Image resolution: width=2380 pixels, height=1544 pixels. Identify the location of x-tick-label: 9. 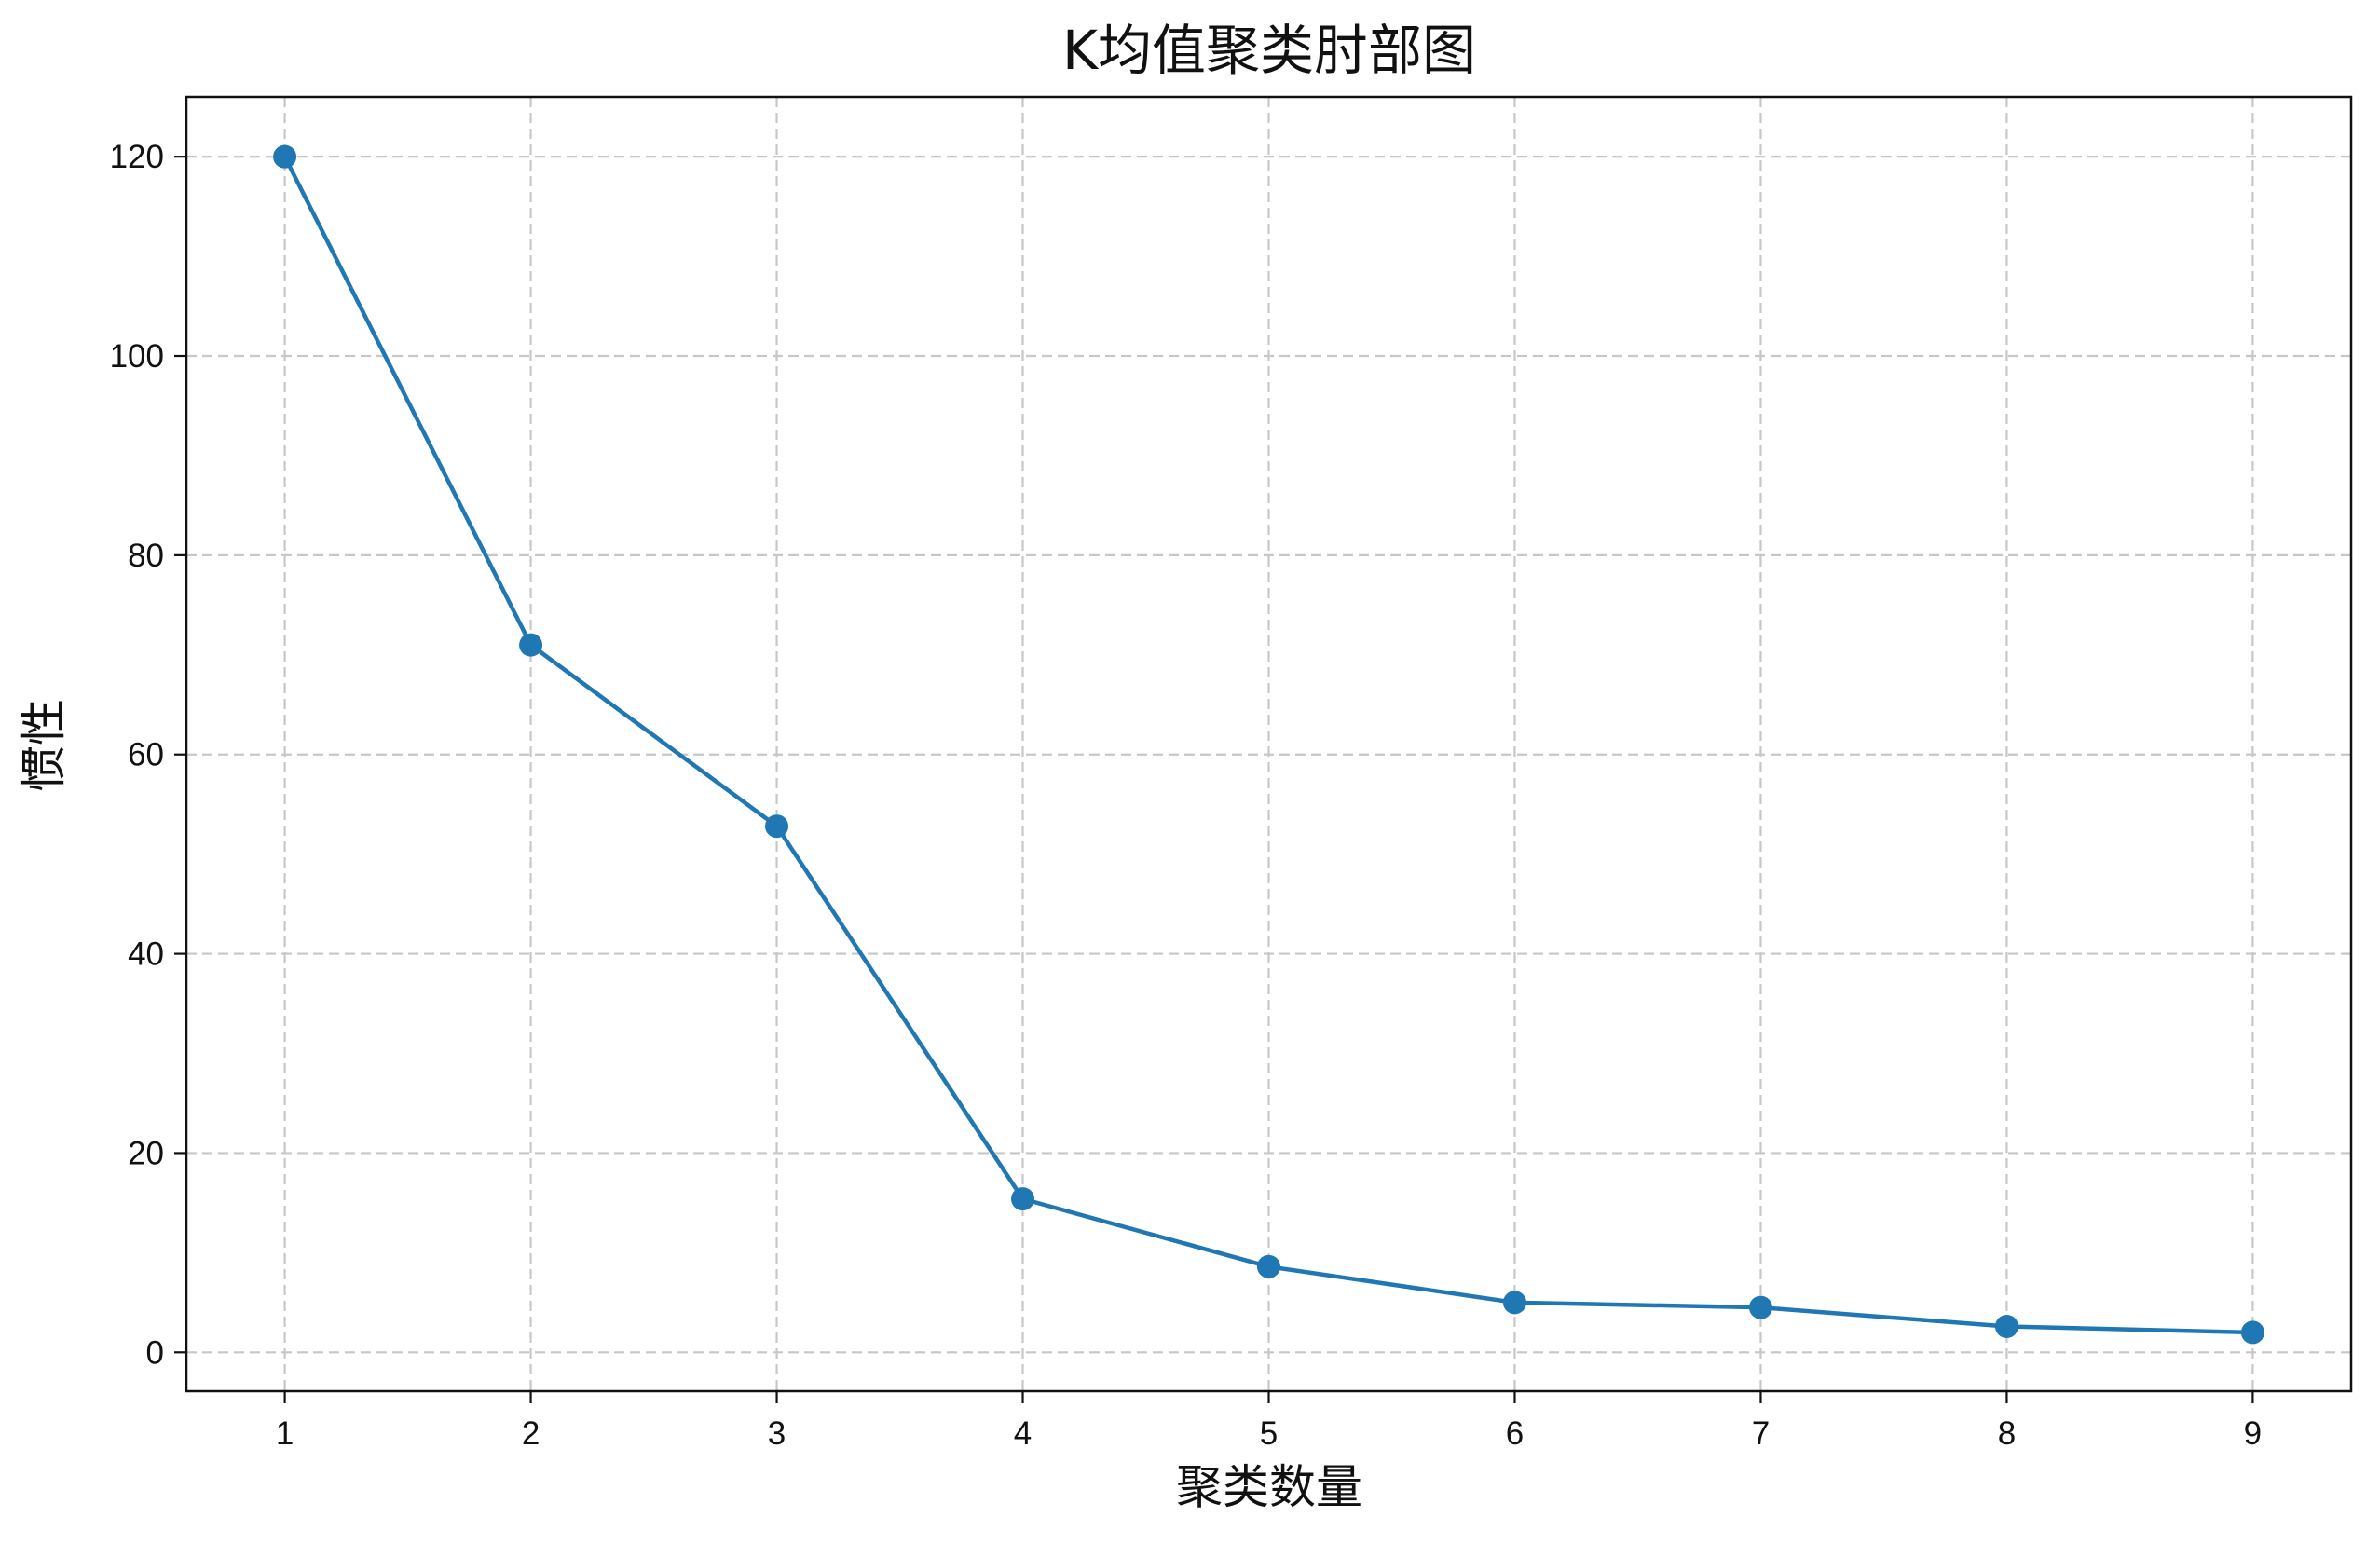
(2253, 1433).